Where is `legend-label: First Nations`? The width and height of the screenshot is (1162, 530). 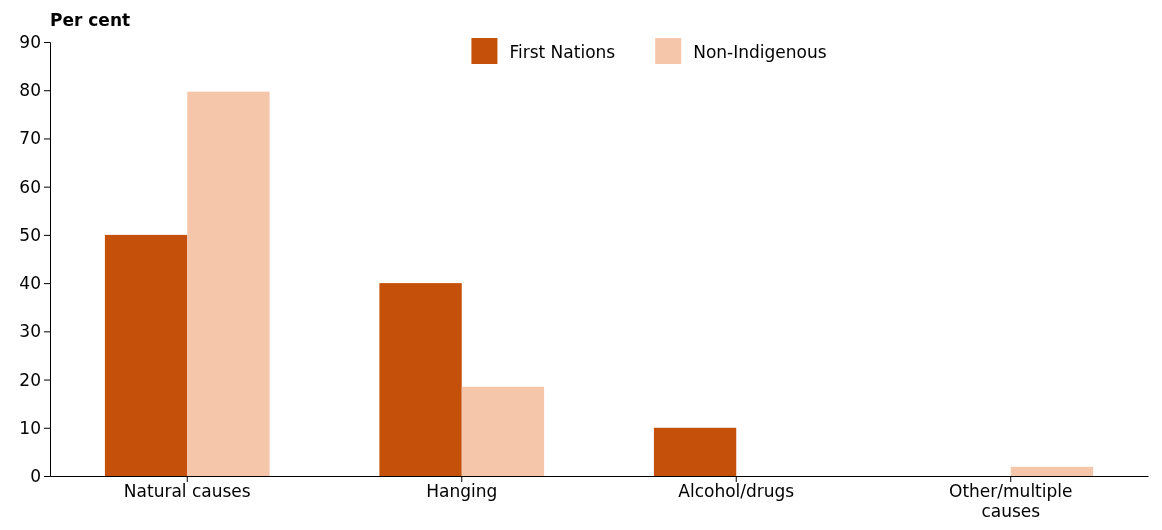
legend-label: First Nations is located at coordinates (562, 52).